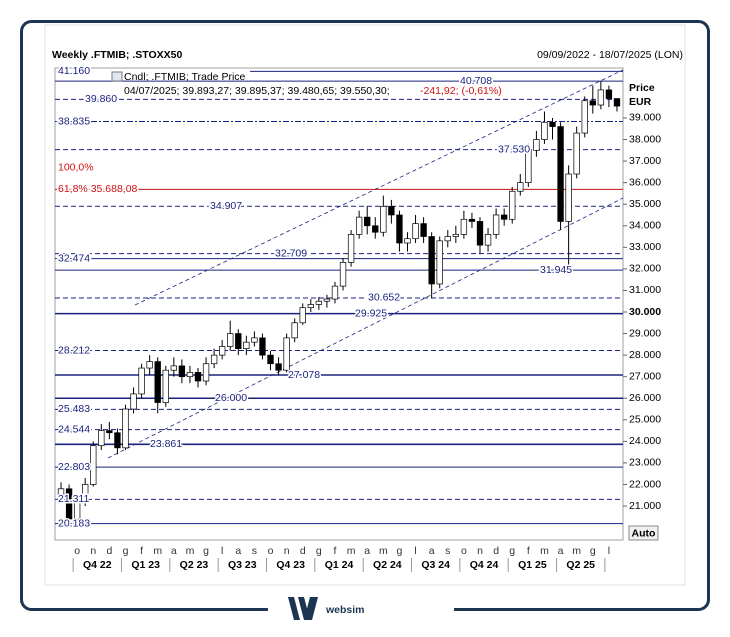 The image size is (730, 637). What do you see at coordinates (242, 565) in the screenshot?
I see `quarter-label: Q3 23` at bounding box center [242, 565].